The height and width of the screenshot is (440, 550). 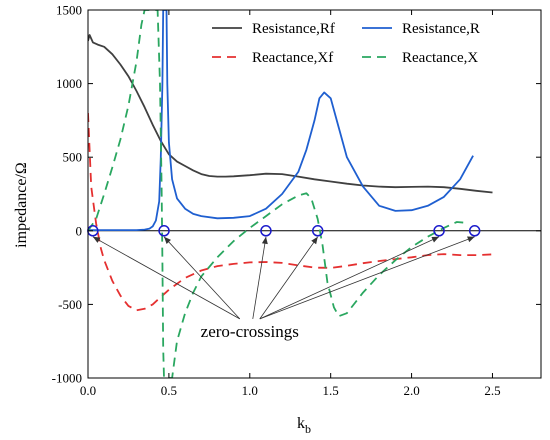 I want to click on x-tick-label-1: 0.5, so click(x=169, y=390).